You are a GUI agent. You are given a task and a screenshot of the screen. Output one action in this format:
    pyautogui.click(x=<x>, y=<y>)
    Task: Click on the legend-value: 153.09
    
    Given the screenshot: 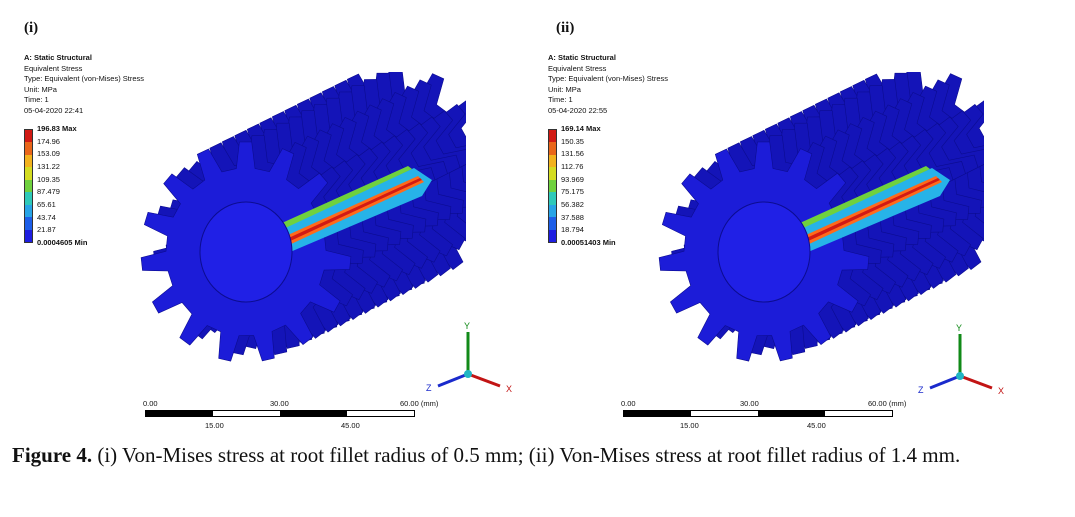 What is the action you would take?
    pyautogui.click(x=48, y=154)
    